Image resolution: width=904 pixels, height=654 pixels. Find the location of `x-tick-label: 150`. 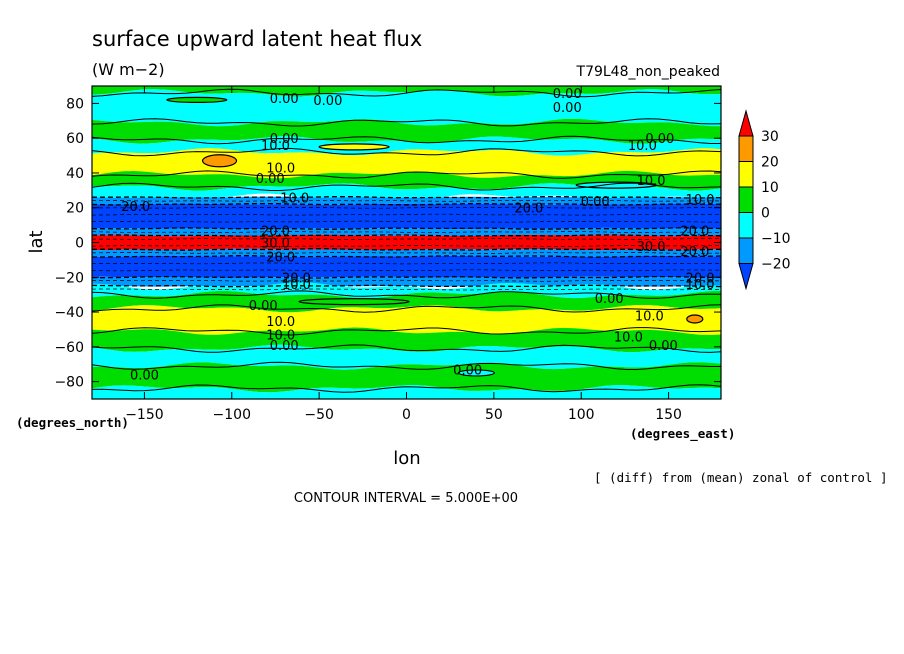

x-tick-label: 150 is located at coordinates (668, 415).